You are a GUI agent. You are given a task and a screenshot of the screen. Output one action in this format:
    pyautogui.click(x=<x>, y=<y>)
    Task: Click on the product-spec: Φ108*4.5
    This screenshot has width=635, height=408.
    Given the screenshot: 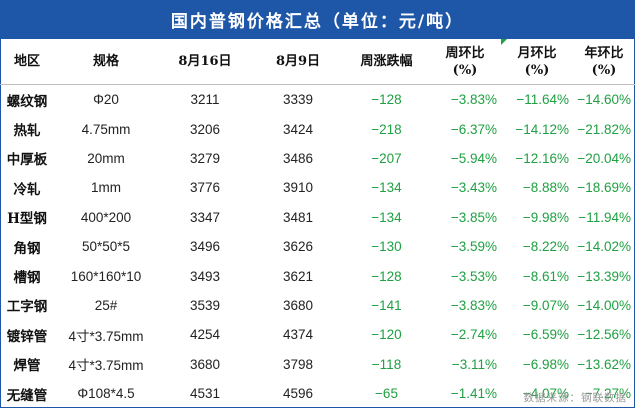 What is the action you would take?
    pyautogui.click(x=106, y=394)
    